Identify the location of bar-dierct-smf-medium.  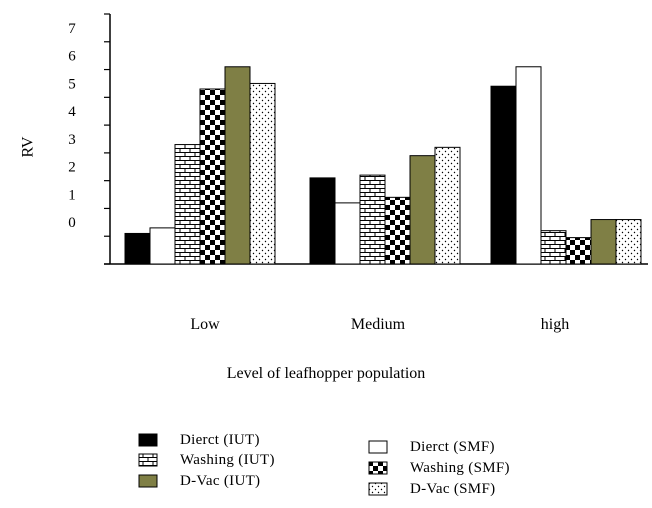
(347, 233).